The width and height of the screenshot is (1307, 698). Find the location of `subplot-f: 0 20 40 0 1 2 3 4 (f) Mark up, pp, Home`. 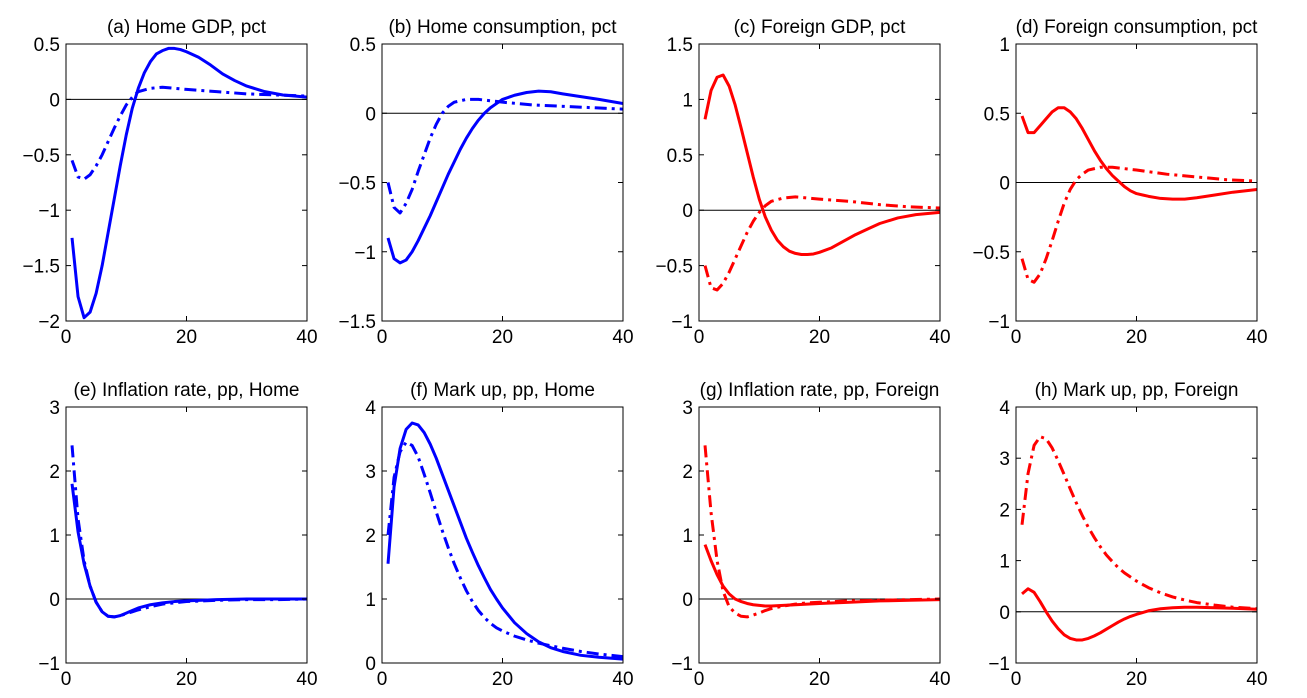

subplot-f: 0 20 40 0 1 2 3 4 (f) Mark up, pp, Home is located at coordinates (499, 535).